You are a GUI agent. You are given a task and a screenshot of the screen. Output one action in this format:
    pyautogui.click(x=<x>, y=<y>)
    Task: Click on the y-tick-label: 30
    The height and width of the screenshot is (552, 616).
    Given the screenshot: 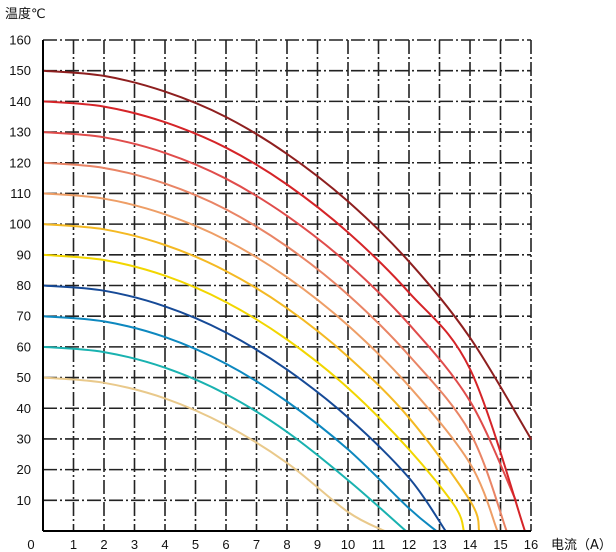 What is the action you would take?
    pyautogui.click(x=24, y=438)
    